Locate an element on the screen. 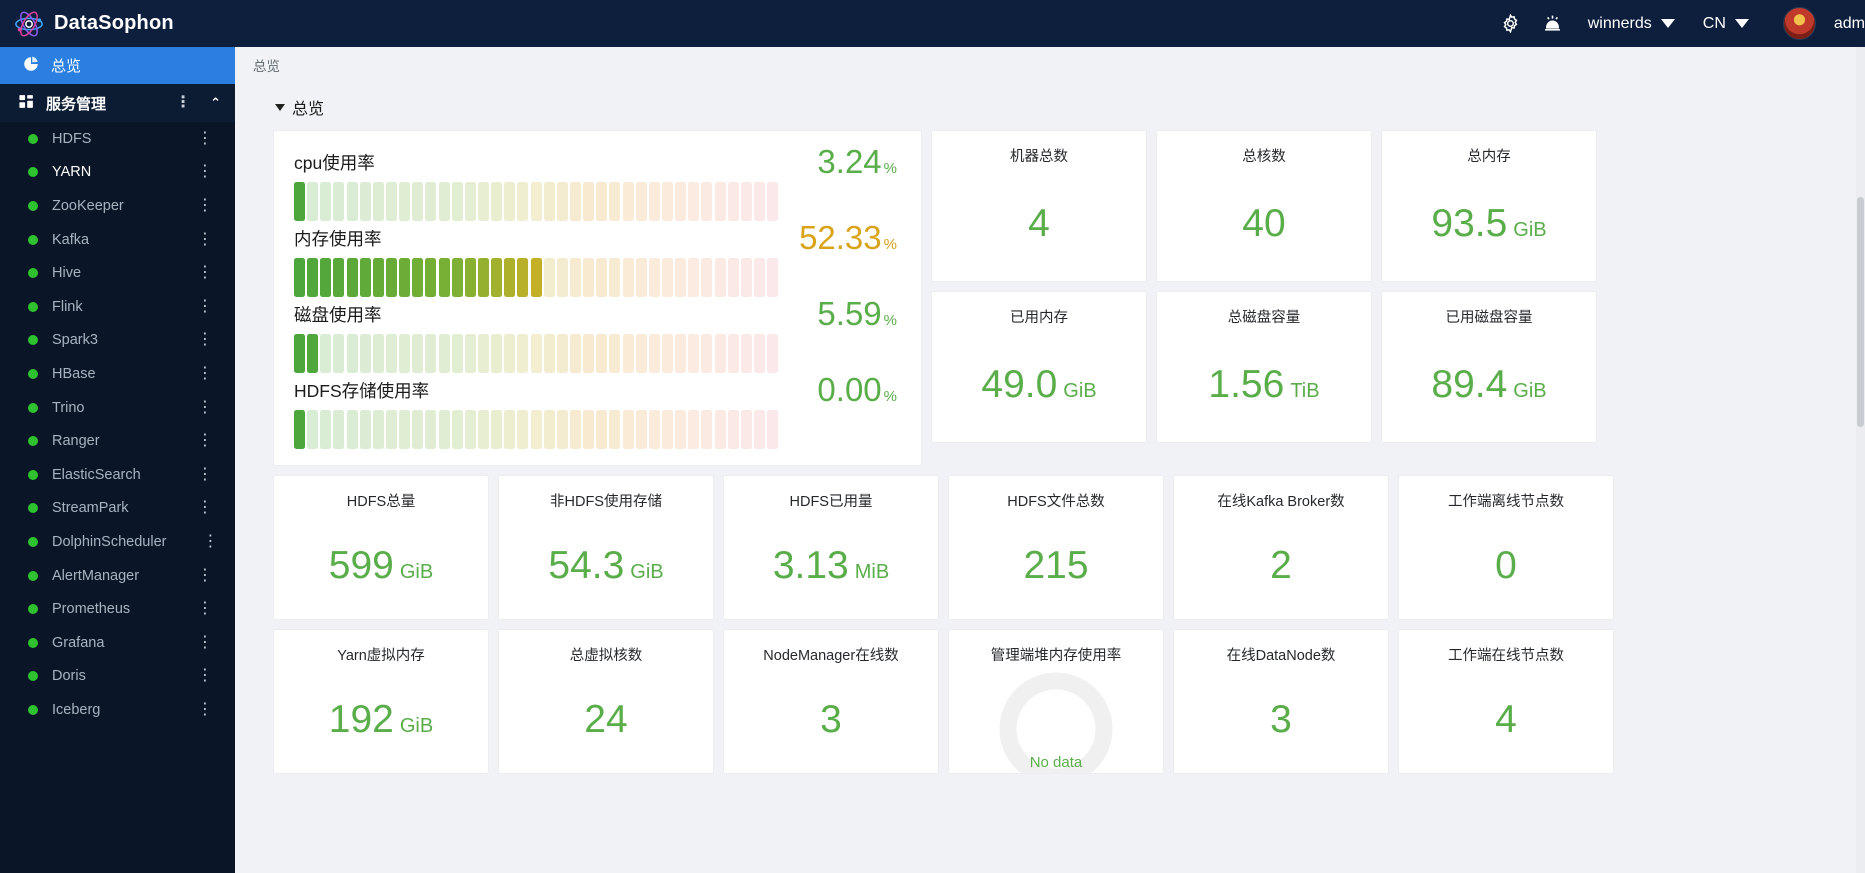  sidebar-item-elasticsearch: ElasticSearch ⋮ is located at coordinates (117, 475).